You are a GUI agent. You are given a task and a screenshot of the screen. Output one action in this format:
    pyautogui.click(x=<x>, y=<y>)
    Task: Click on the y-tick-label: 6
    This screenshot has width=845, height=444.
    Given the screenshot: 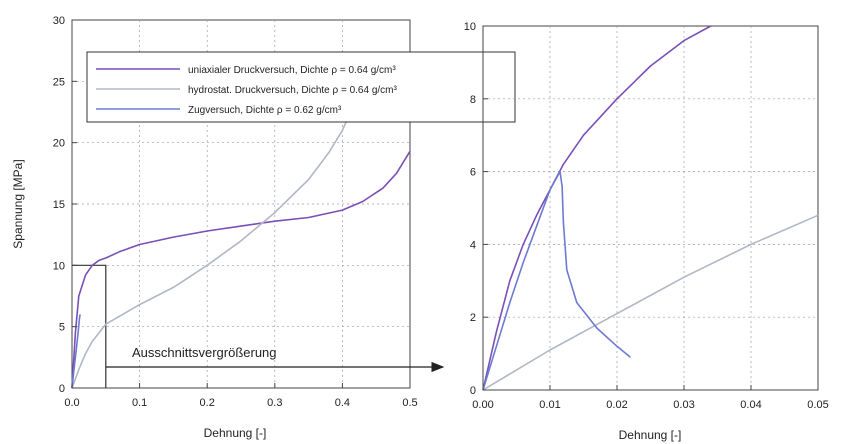 What is the action you would take?
    pyautogui.click(x=473, y=173)
    